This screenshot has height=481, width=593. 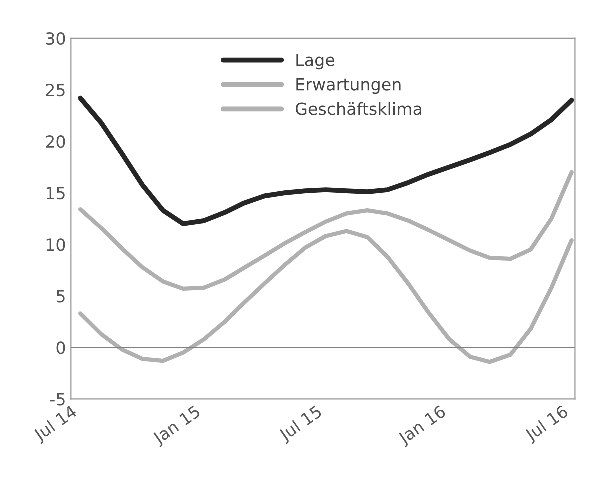 I want to click on y-tick-label: 20, so click(x=56, y=142).